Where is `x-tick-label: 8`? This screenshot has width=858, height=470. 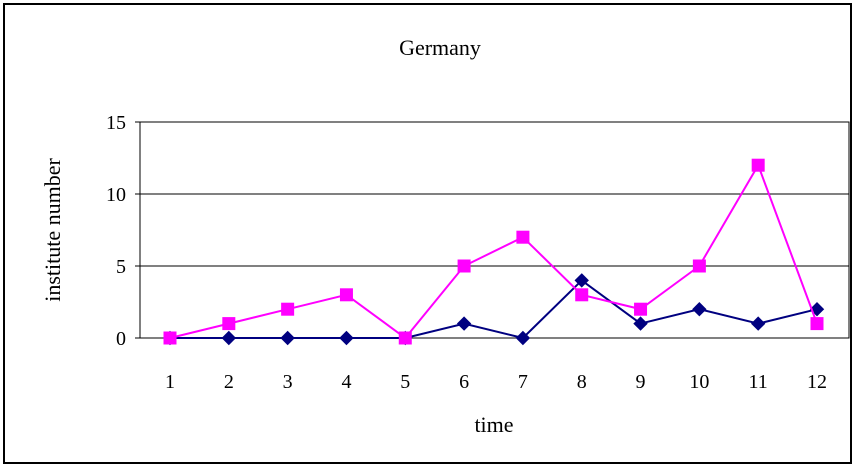 x-tick-label: 8 is located at coordinates (582, 382).